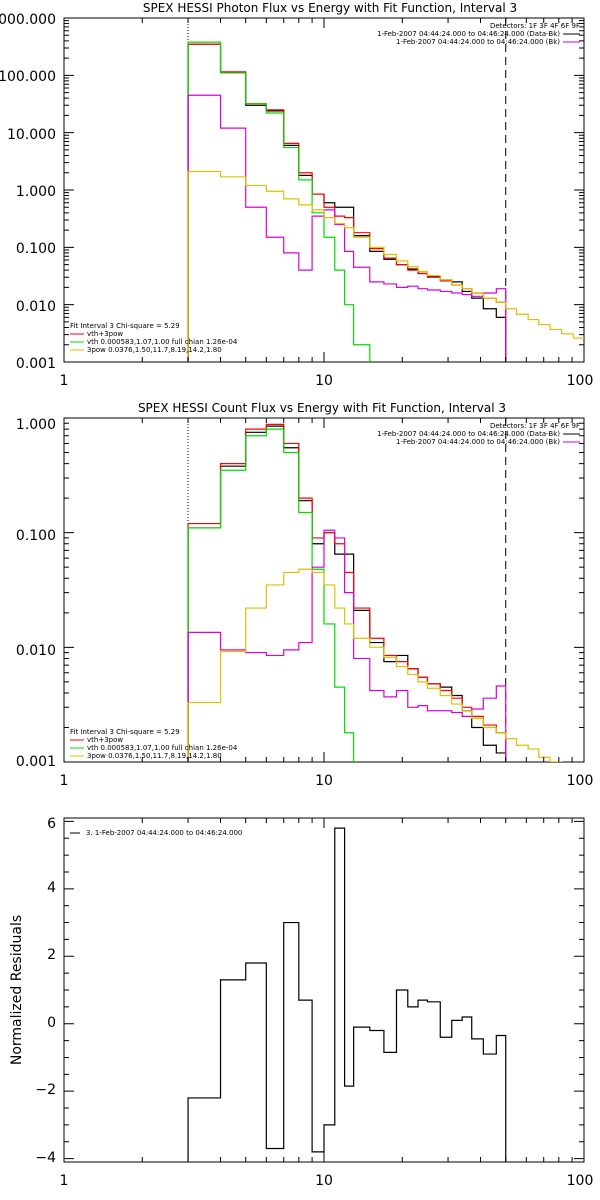 This screenshot has width=600, height=1200. Describe the element at coordinates (45, 991) in the screenshot. I see `y-tick-labels: 6 4 2 0 −2 −4` at that location.